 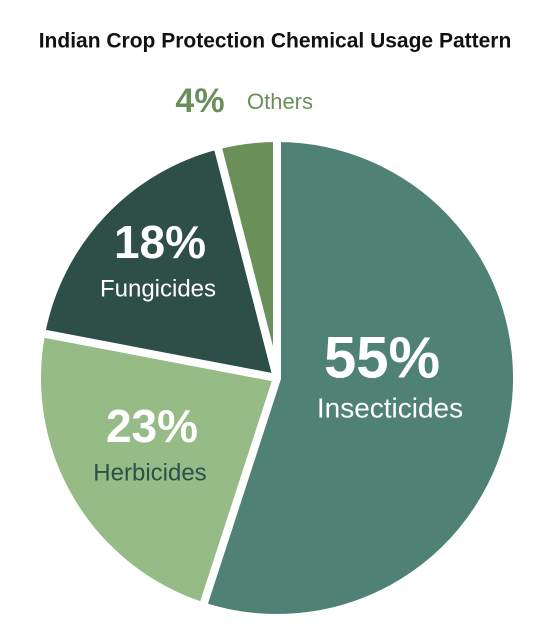 What do you see at coordinates (280, 101) in the screenshot?
I see `slice-label: Others` at bounding box center [280, 101].